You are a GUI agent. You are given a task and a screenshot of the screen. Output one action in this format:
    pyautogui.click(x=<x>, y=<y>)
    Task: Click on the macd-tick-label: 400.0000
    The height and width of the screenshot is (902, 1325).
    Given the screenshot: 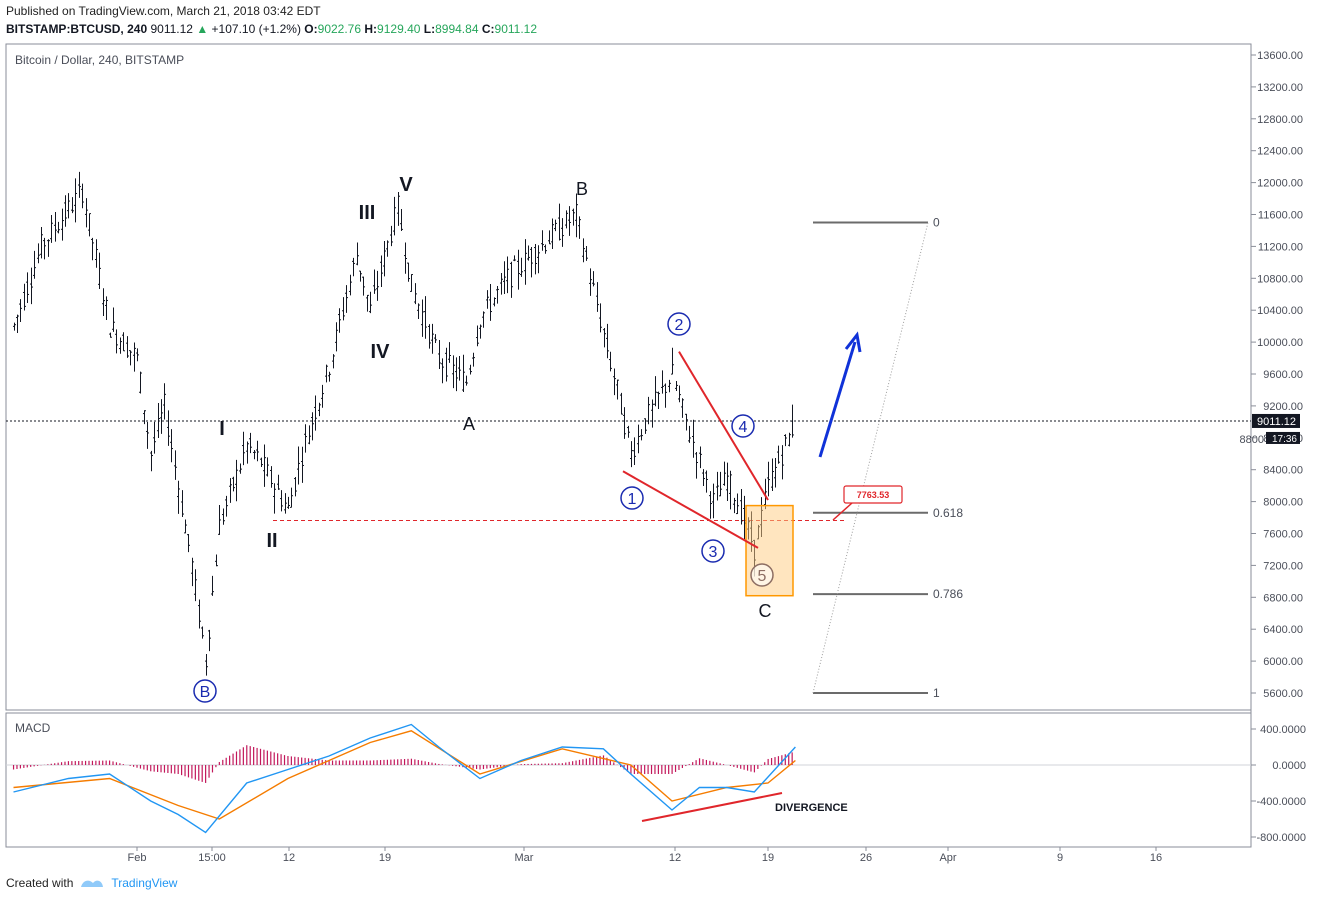 What is the action you would take?
    pyautogui.click(x=1283, y=730)
    